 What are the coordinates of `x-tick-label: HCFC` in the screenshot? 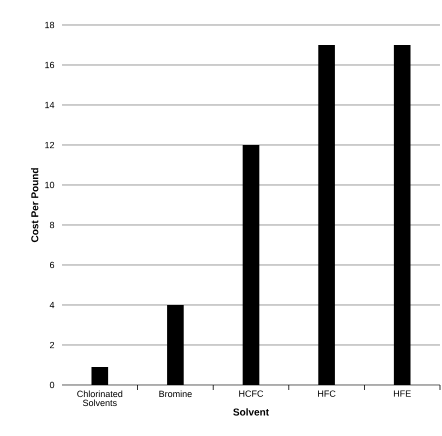 It's located at (251, 393).